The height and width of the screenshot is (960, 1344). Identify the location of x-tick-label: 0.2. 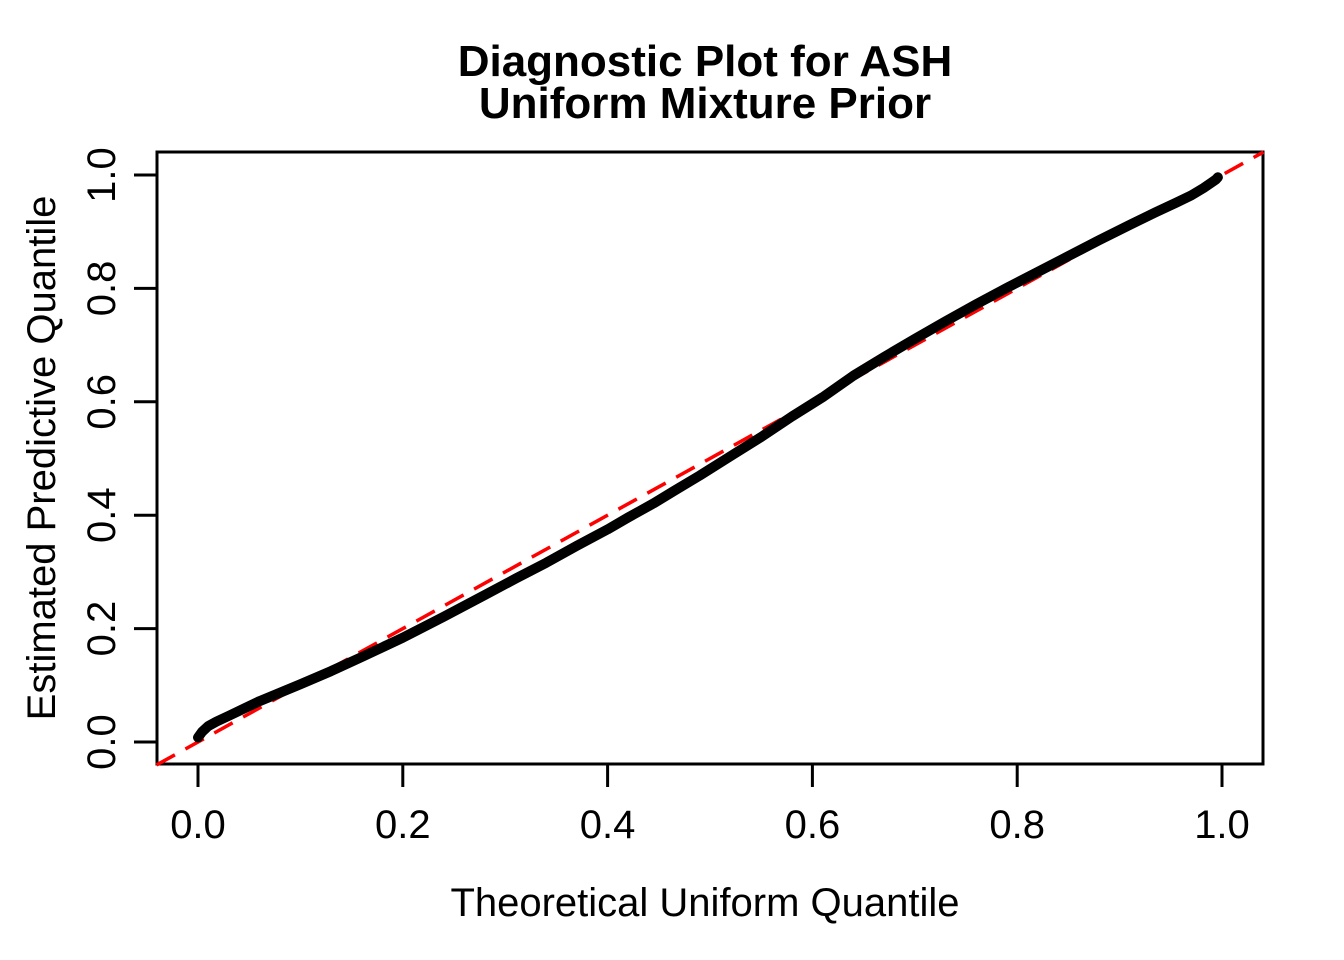
(403, 825).